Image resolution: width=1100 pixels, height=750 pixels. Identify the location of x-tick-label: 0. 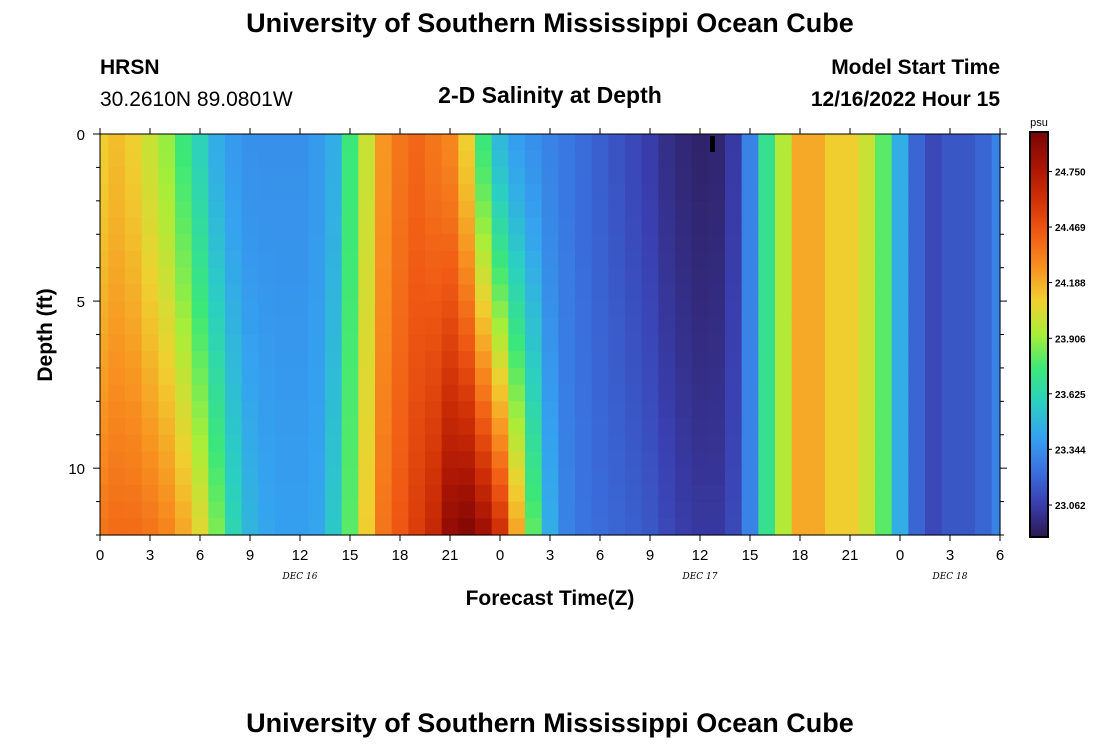
(500, 555).